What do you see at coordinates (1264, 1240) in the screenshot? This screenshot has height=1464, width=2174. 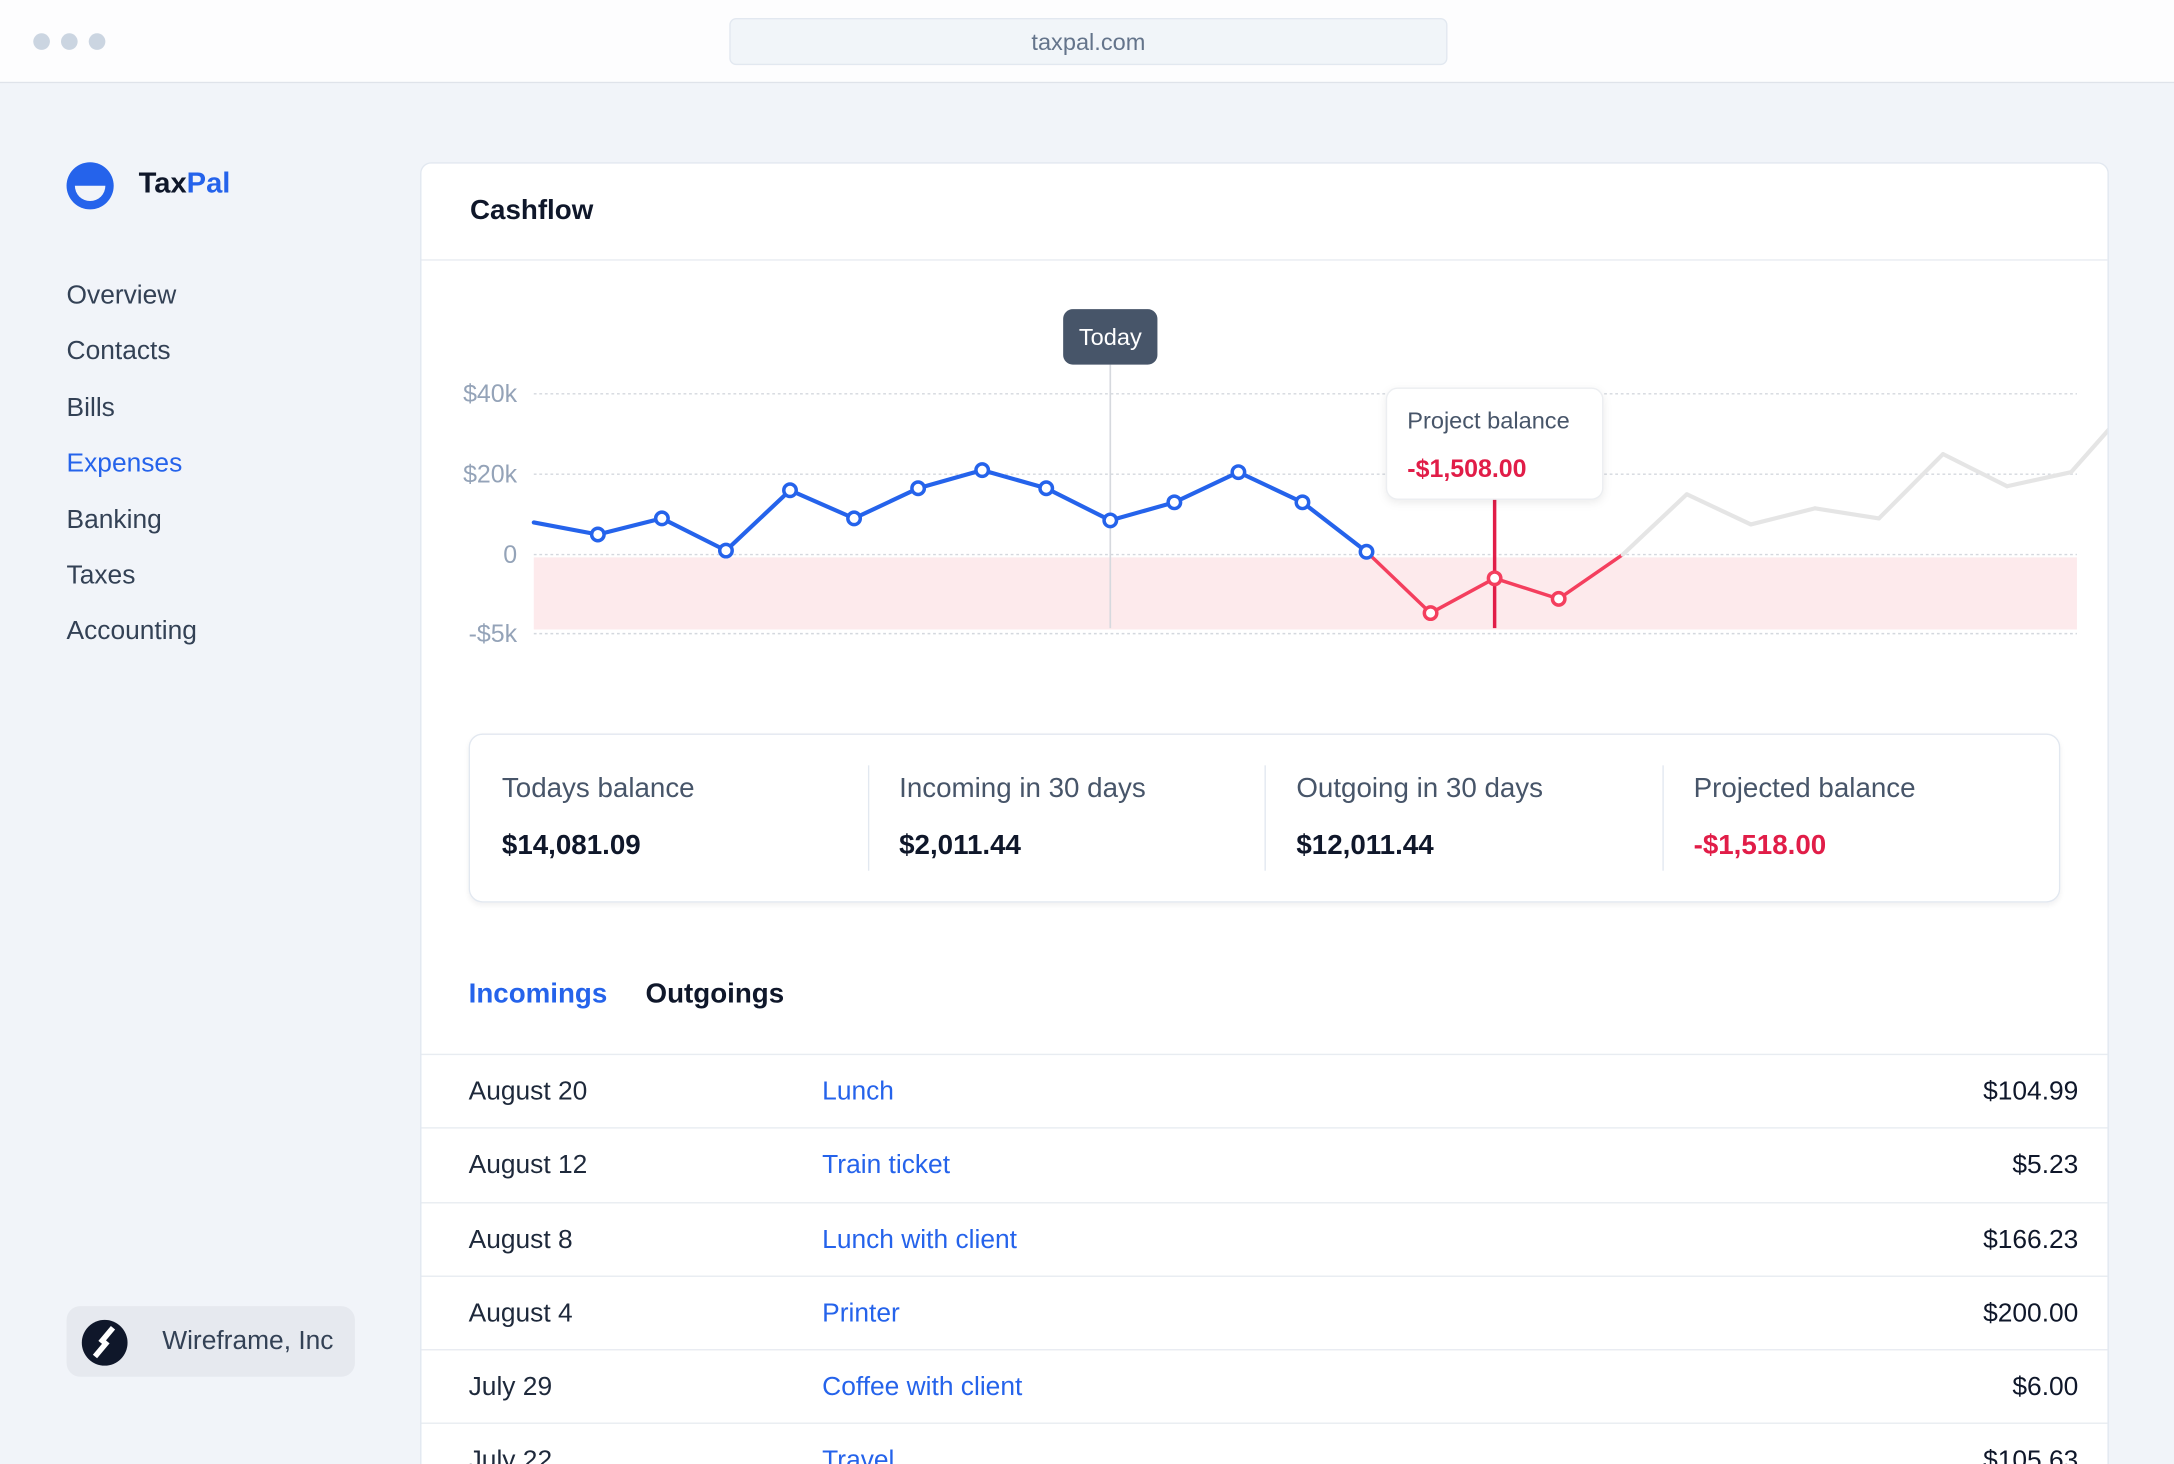 I see `table-row: August 8 Lunch with client $166.23` at bounding box center [1264, 1240].